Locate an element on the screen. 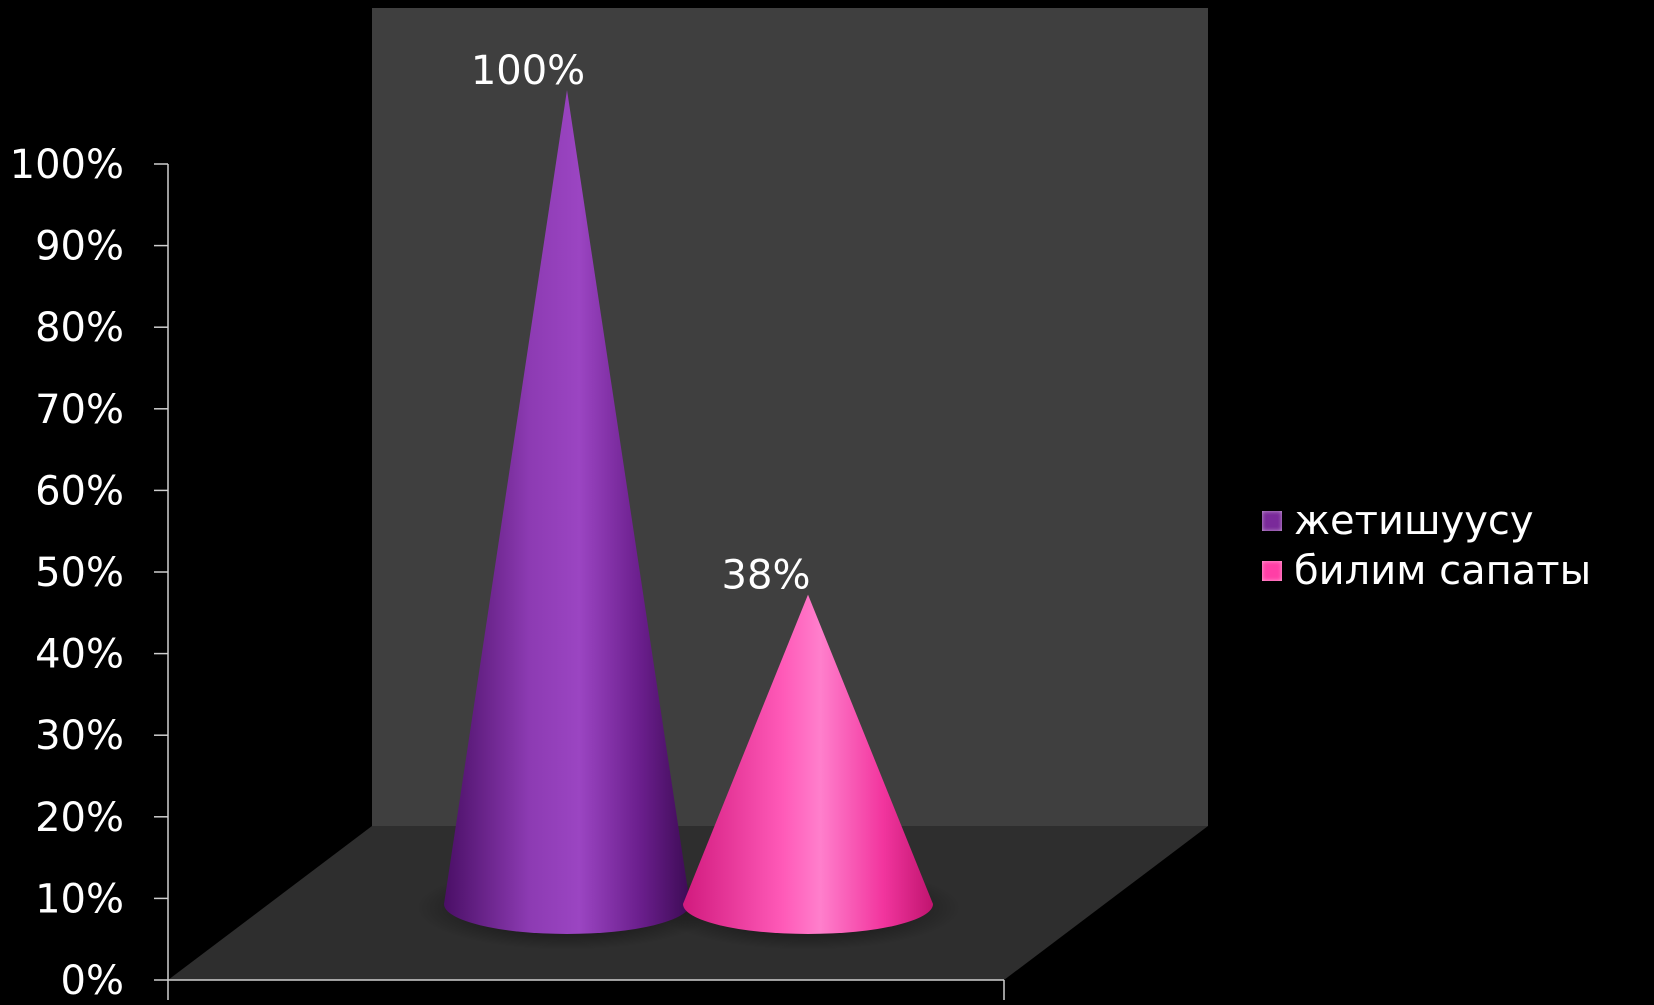  y-tick-label: 30% is located at coordinates (79, 736).